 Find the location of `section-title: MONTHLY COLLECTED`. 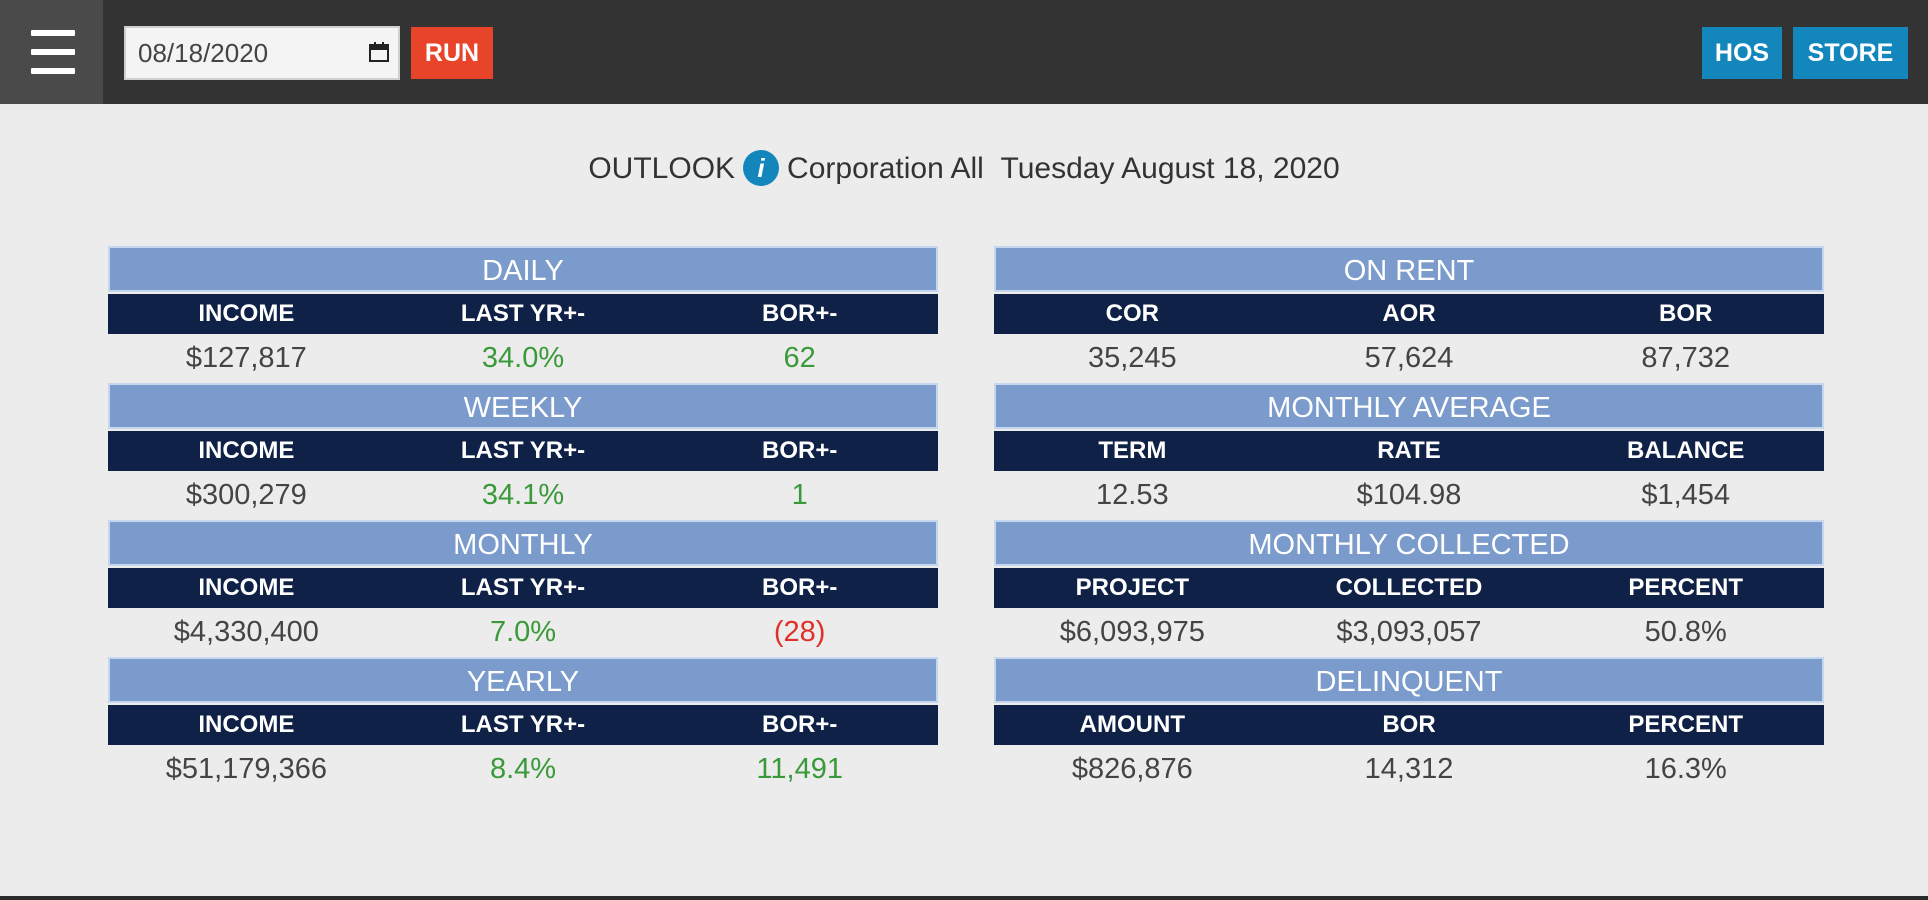

section-title: MONTHLY COLLECTED is located at coordinates (1409, 543).